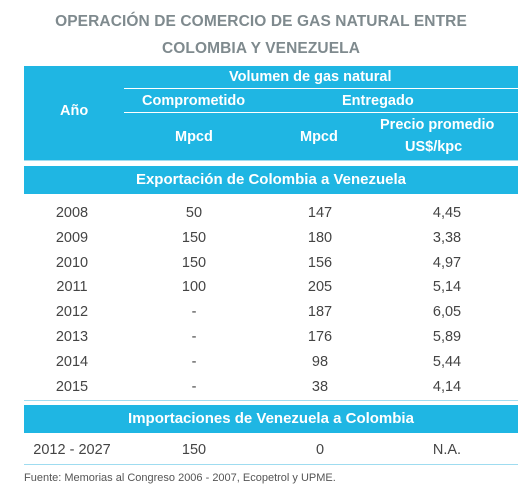  I want to click on header-anio: Año, so click(74, 111).